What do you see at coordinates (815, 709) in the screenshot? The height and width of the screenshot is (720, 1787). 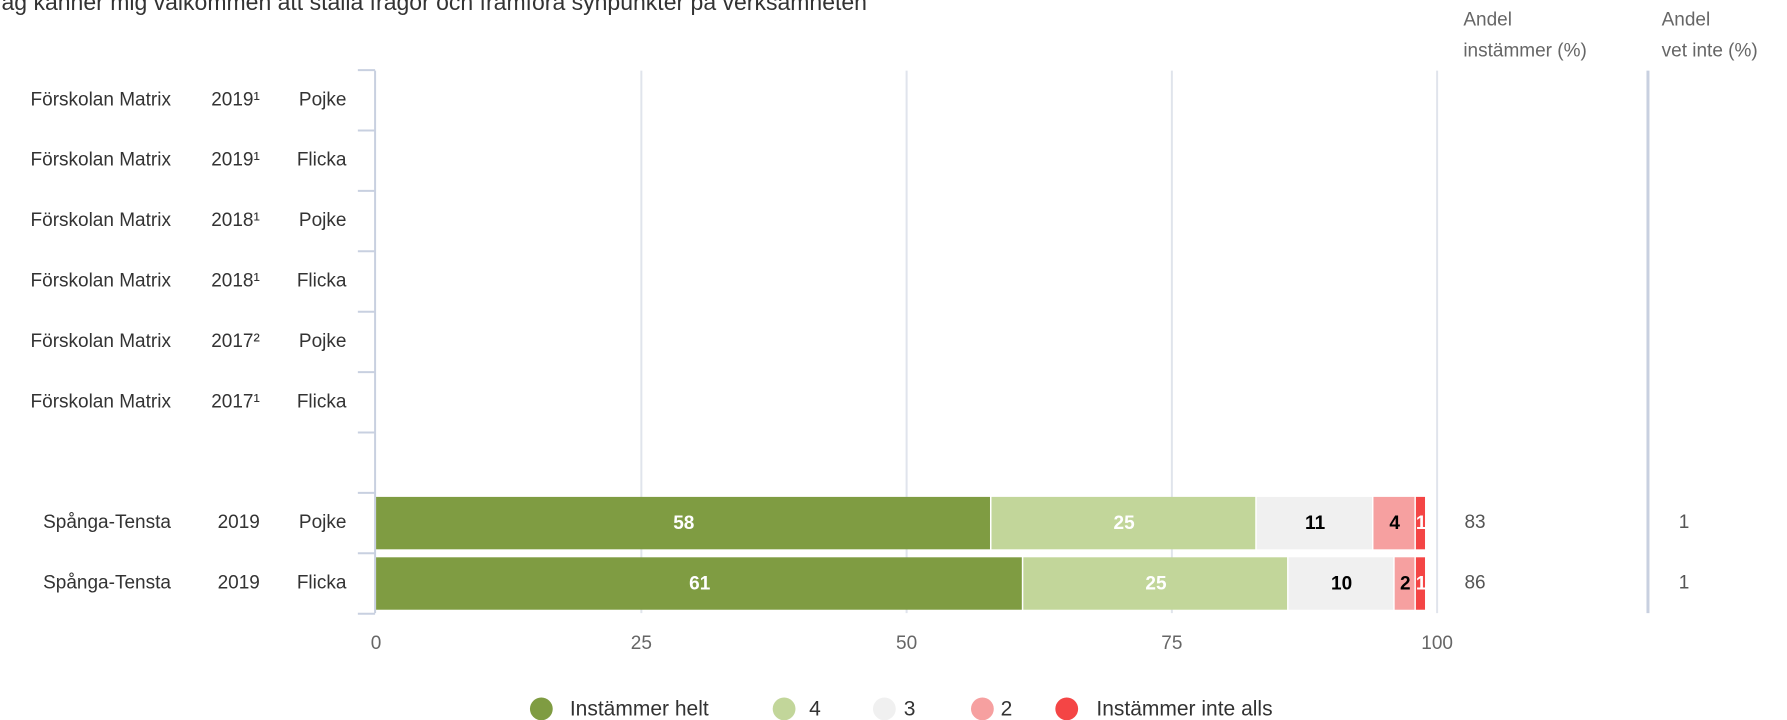 I see `legend-label: 4` at bounding box center [815, 709].